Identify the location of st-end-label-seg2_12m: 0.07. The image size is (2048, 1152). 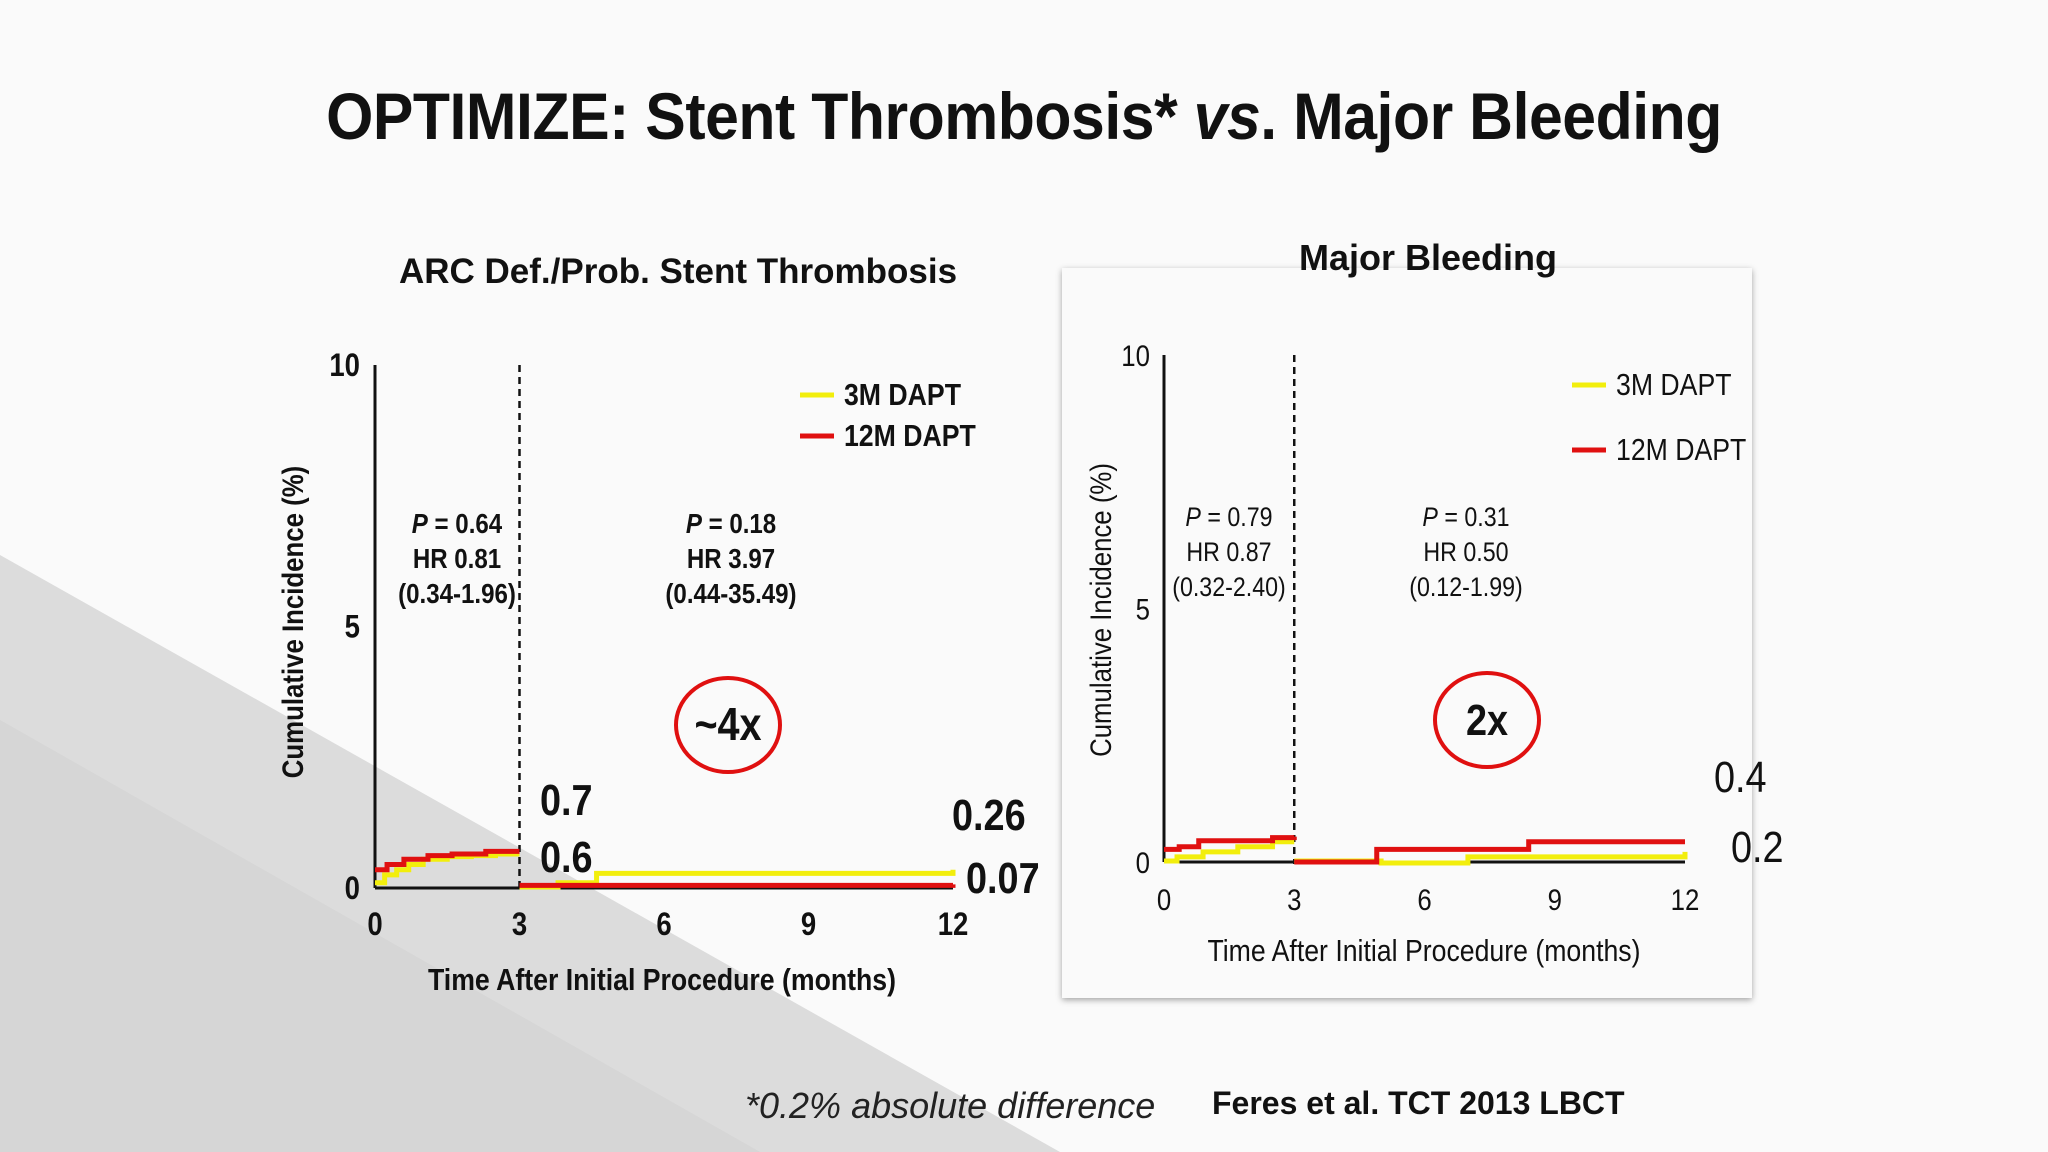
(1003, 877).